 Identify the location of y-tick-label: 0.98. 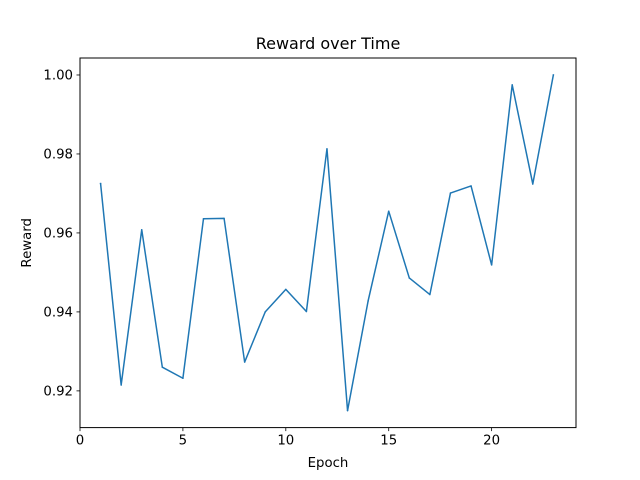
(58, 155).